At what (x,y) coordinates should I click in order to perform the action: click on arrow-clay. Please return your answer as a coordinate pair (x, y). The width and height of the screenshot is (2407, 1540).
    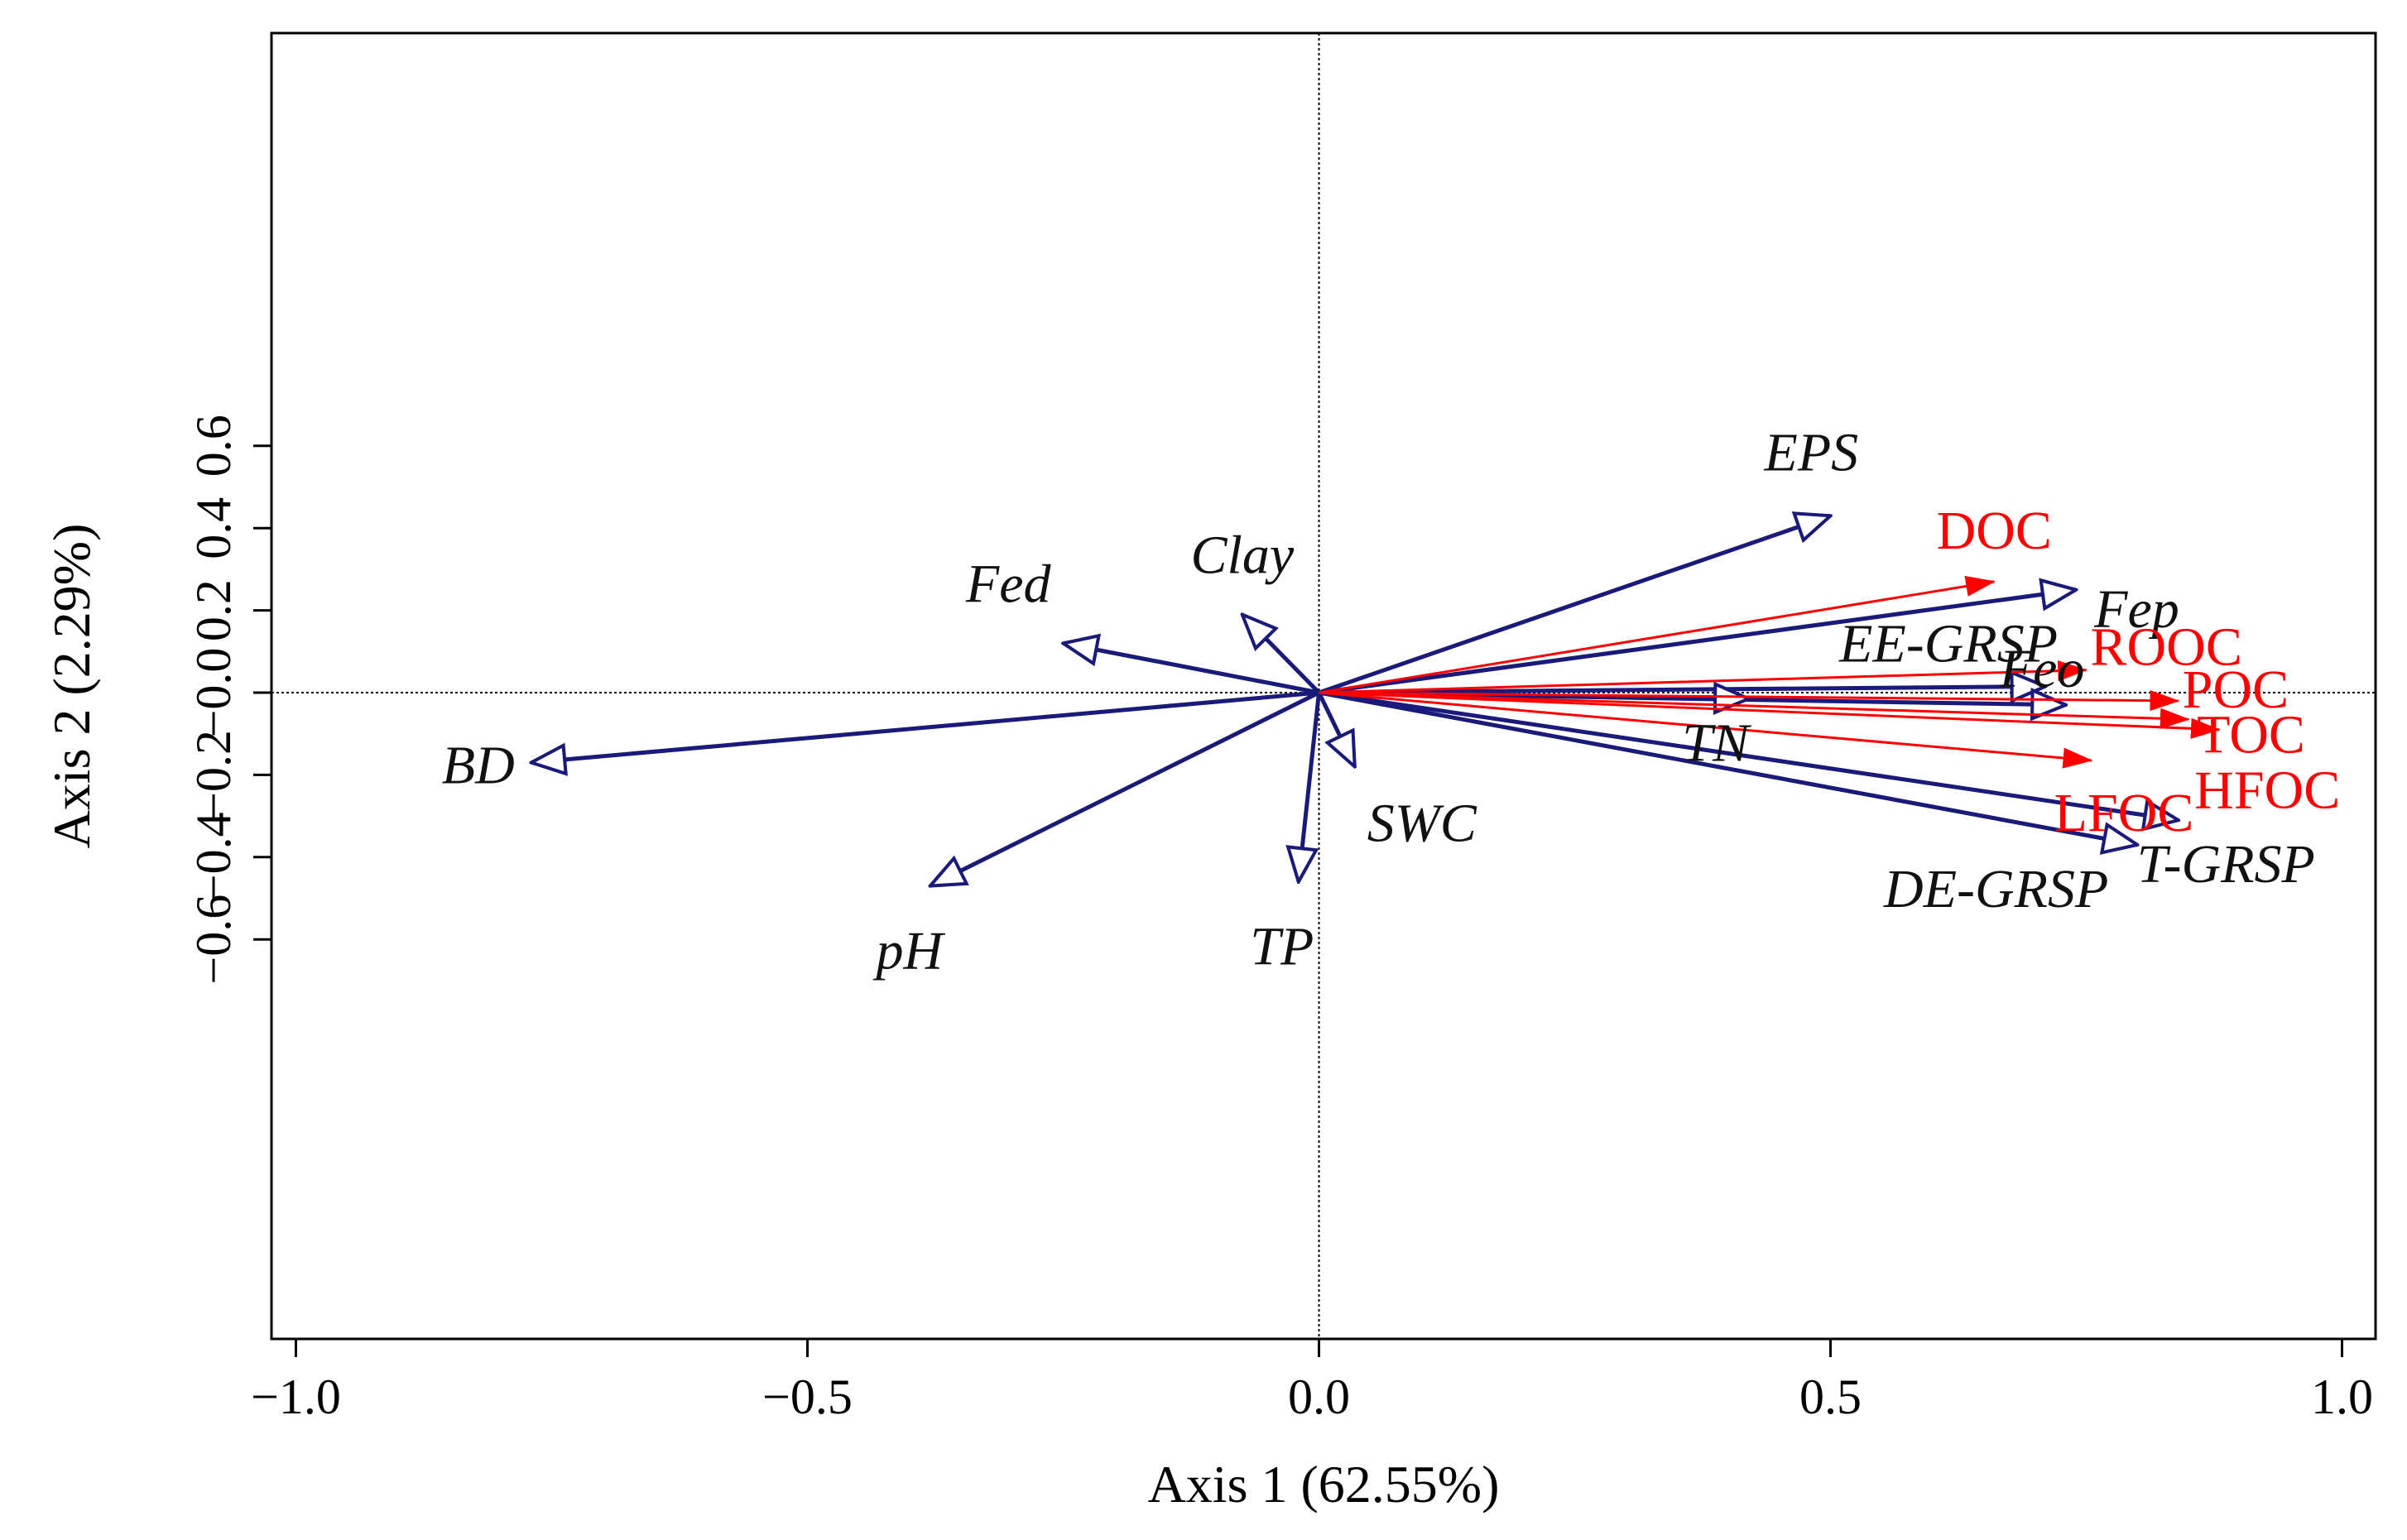
    Looking at the image, I should click on (1281, 654).